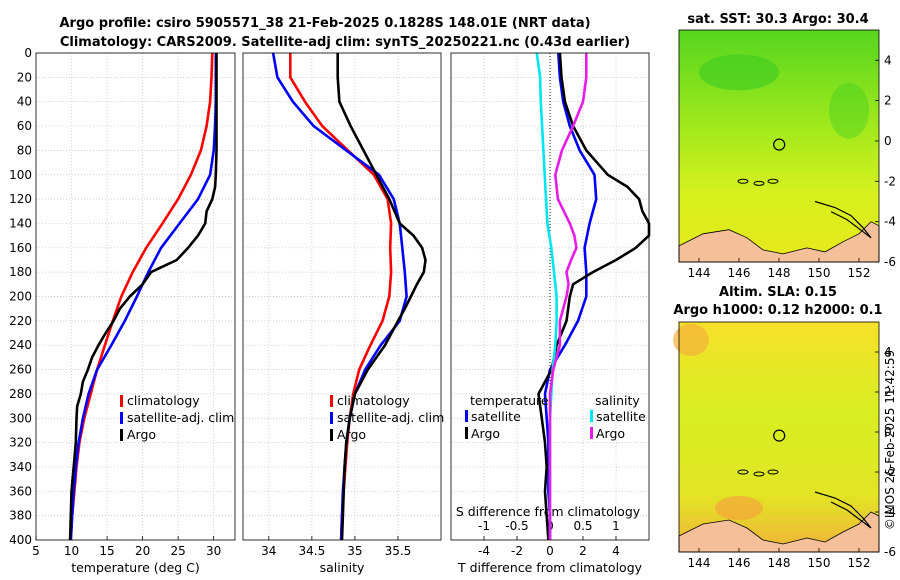  Describe the element at coordinates (591, 433) in the screenshot. I see `legend-swatch-sal-argo` at that location.